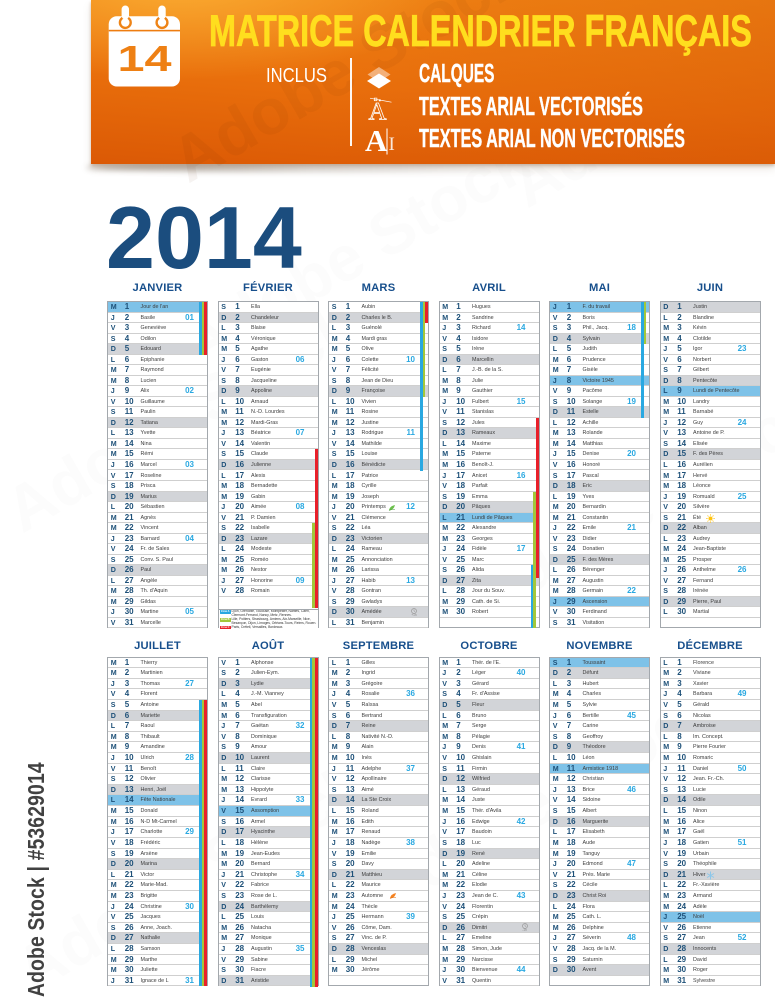 This screenshot has width=775, height=1000. What do you see at coordinates (392, 144) in the screenshot?
I see `svg-text: I` at bounding box center [392, 144].